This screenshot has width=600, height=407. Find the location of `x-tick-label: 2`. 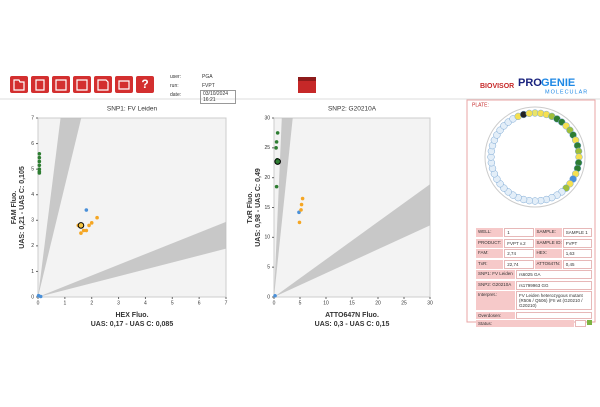

x-tick-label: 2 is located at coordinates (91, 303).